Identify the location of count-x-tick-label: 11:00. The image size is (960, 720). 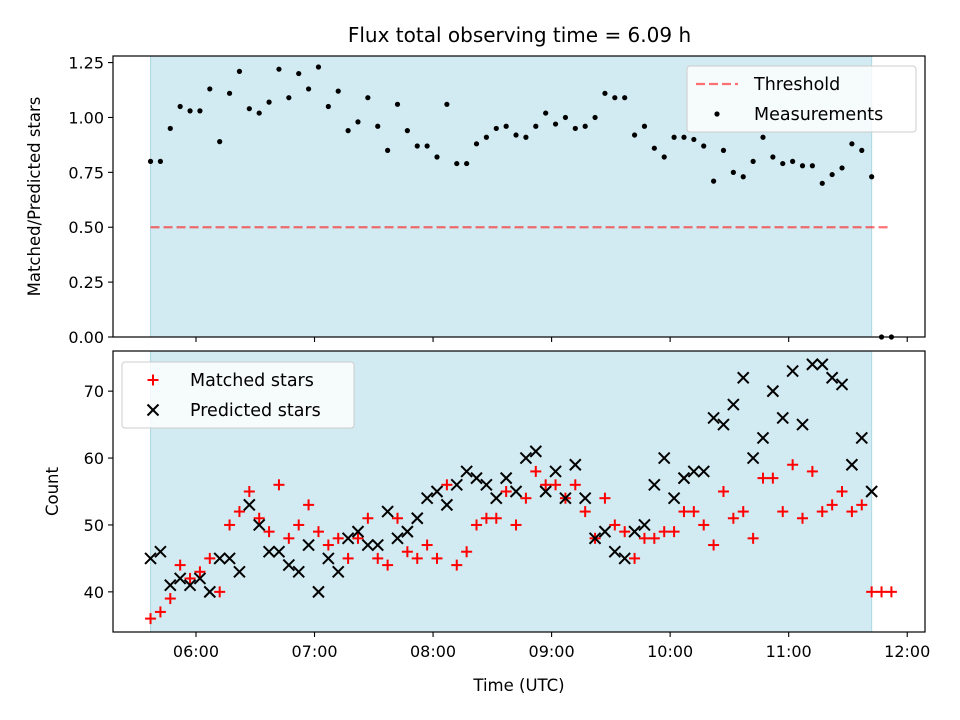
(789, 651).